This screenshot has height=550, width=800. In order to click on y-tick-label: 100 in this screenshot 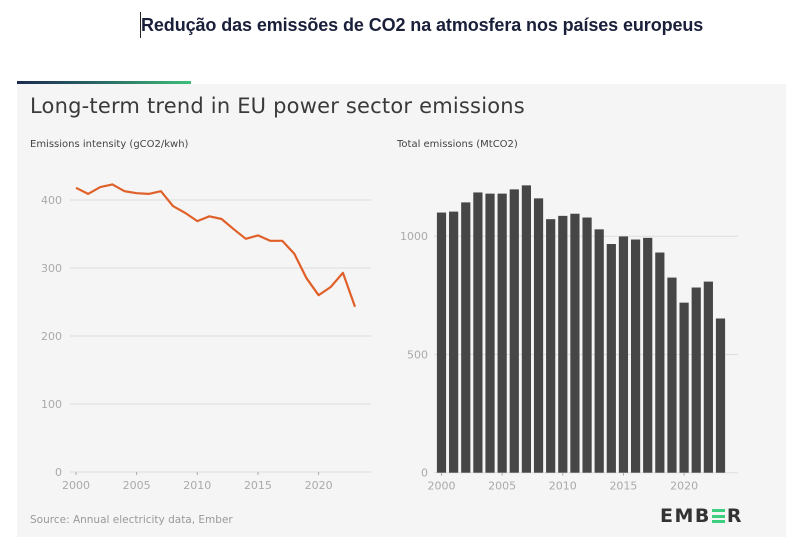, I will do `click(51, 404)`.